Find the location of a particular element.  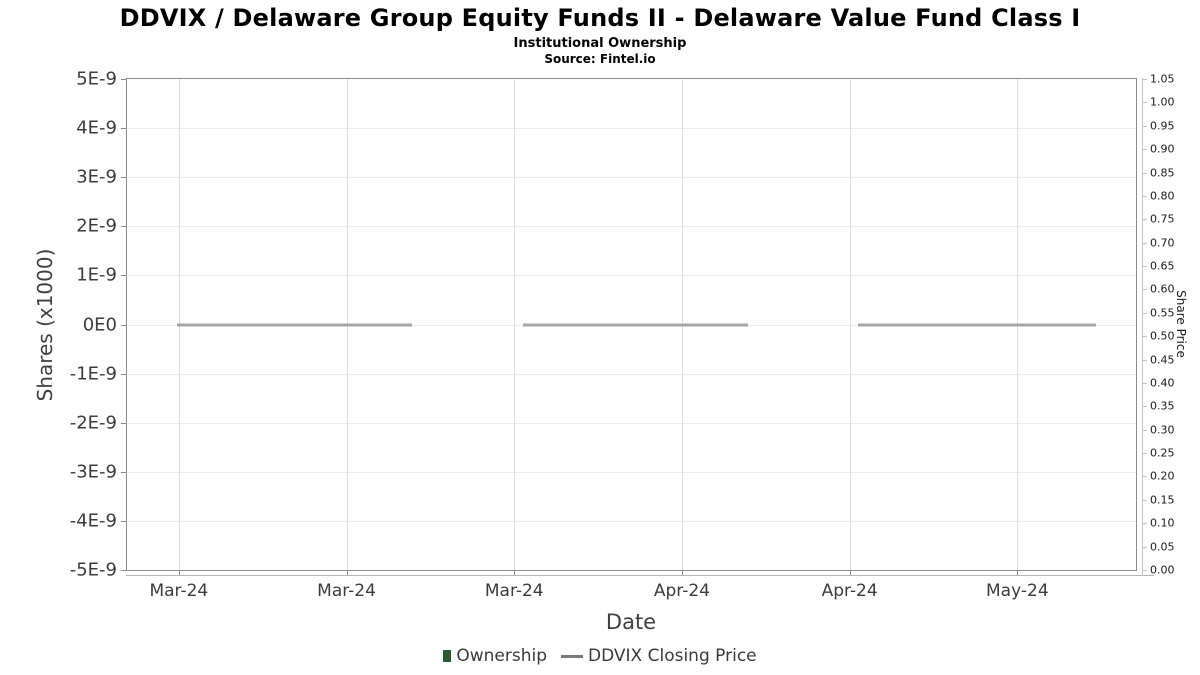

y-right-tick-label: 0.25 is located at coordinates (1162, 453).